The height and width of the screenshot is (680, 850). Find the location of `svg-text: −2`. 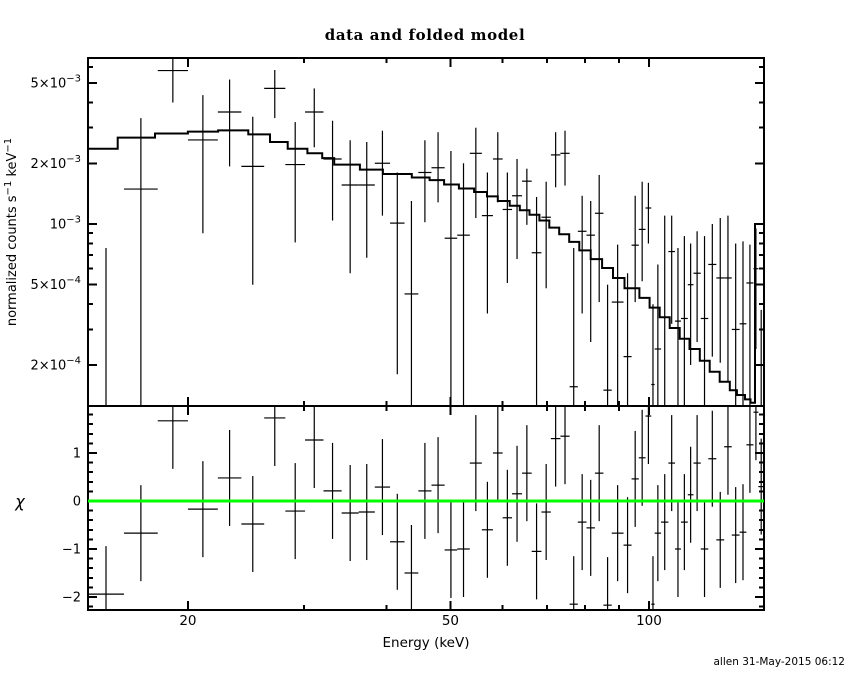

svg-text: −2 is located at coordinates (71, 597).